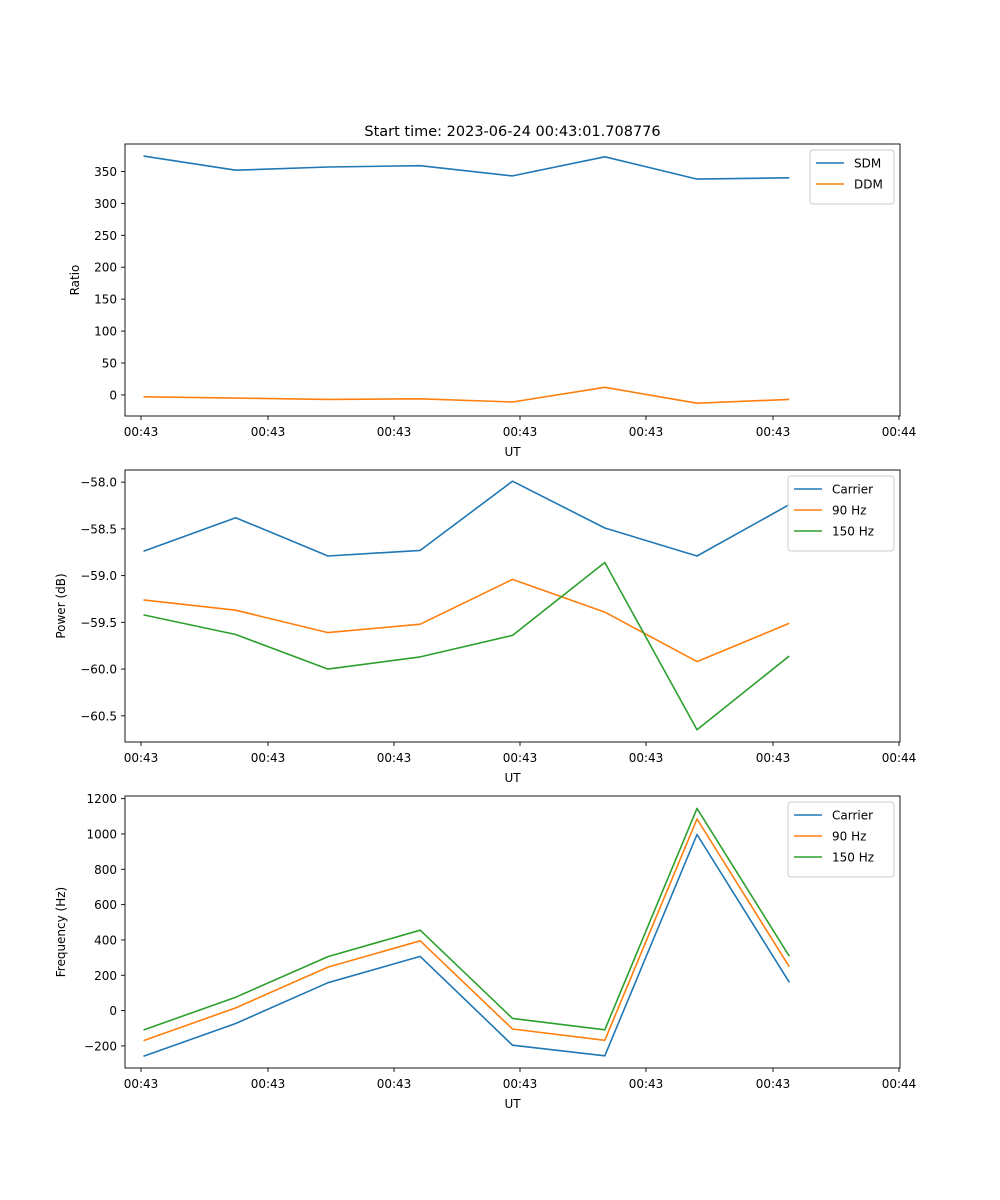  Describe the element at coordinates (868, 185) in the screenshot. I see `legend-label: DDM` at that location.